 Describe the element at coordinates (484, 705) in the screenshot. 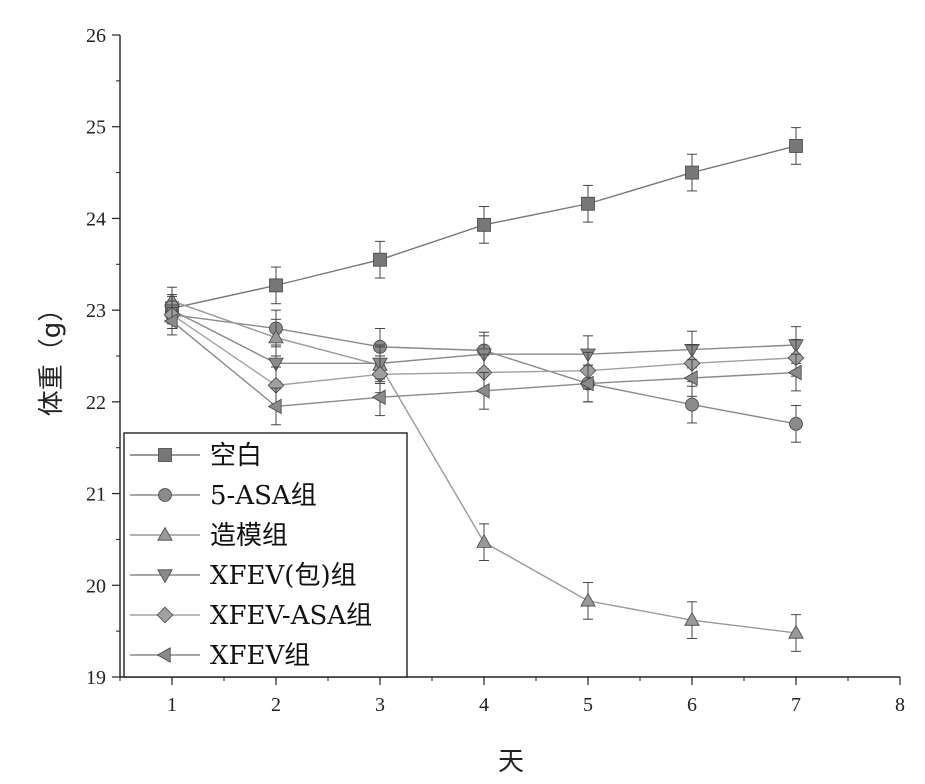

I see `x-tick-label: 4` at that location.